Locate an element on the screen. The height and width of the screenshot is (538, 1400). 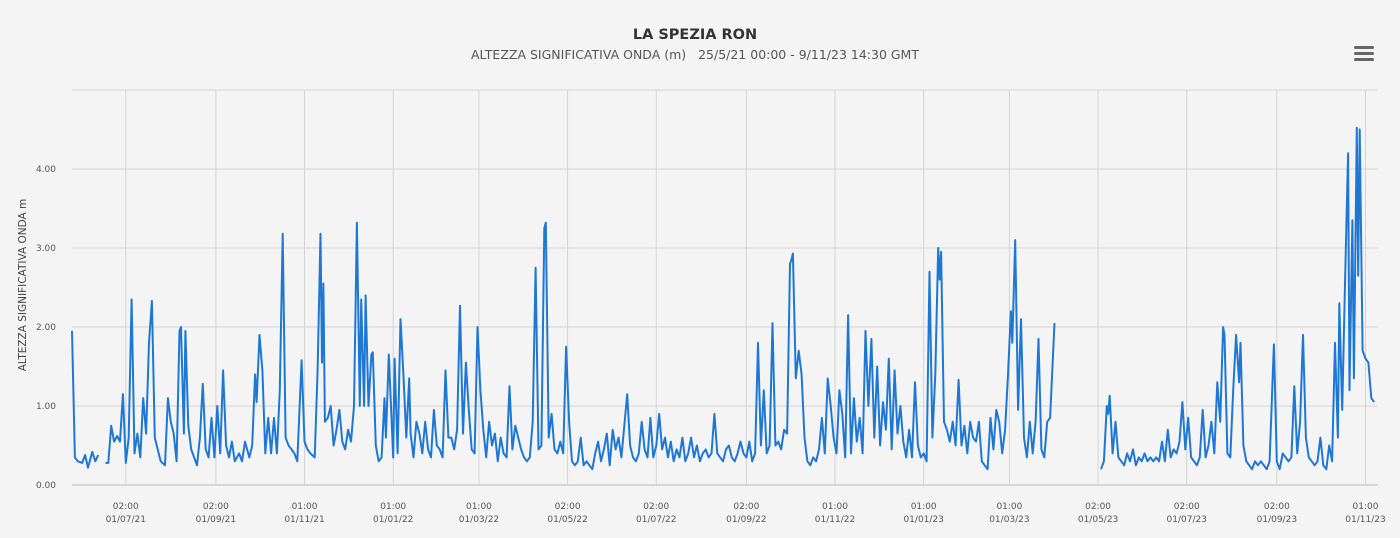
y-axis-ticks: 0.00 1.00 2.00 3.00 4.00 is located at coordinates (46, 328).